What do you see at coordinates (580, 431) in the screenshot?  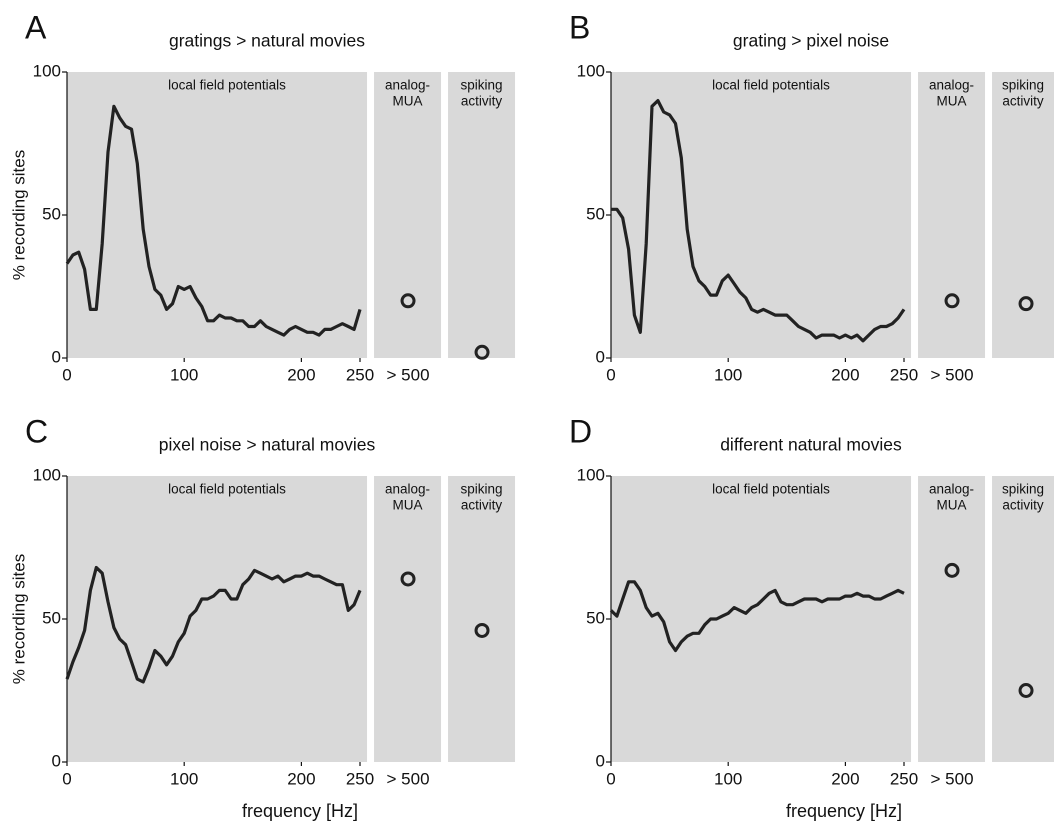 I see `panel-label: D` at bounding box center [580, 431].